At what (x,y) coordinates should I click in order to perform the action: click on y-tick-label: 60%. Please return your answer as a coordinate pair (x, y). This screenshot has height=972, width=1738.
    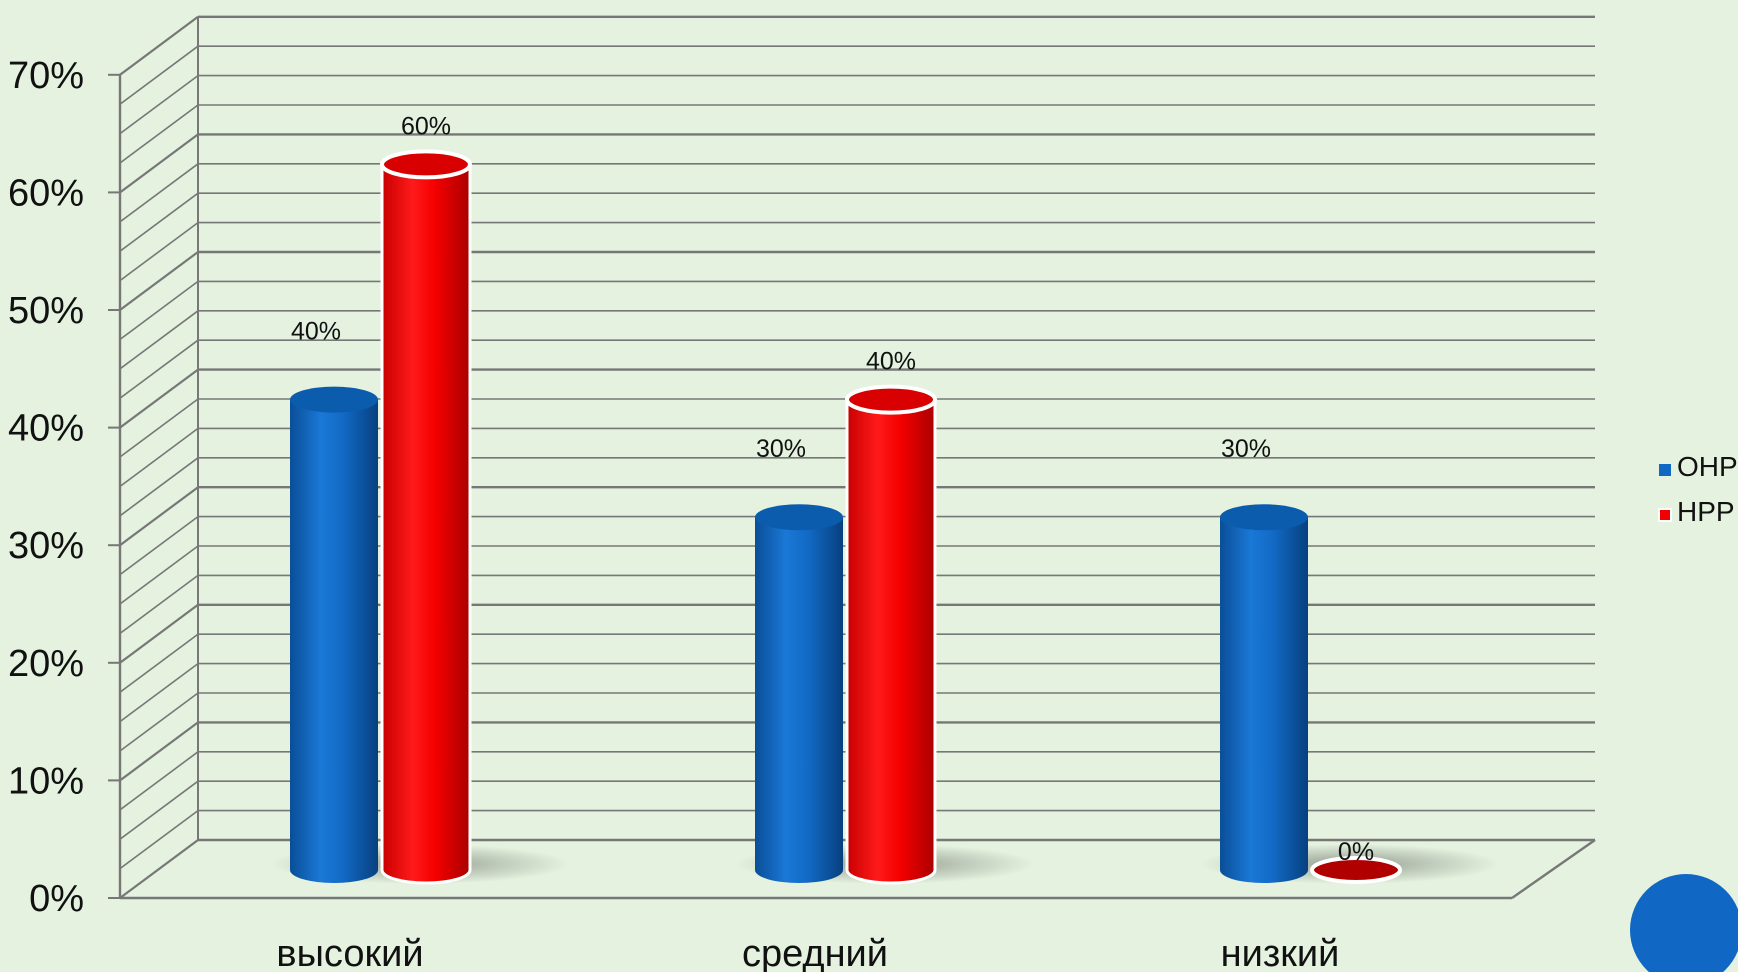
    Looking at the image, I should click on (46, 193).